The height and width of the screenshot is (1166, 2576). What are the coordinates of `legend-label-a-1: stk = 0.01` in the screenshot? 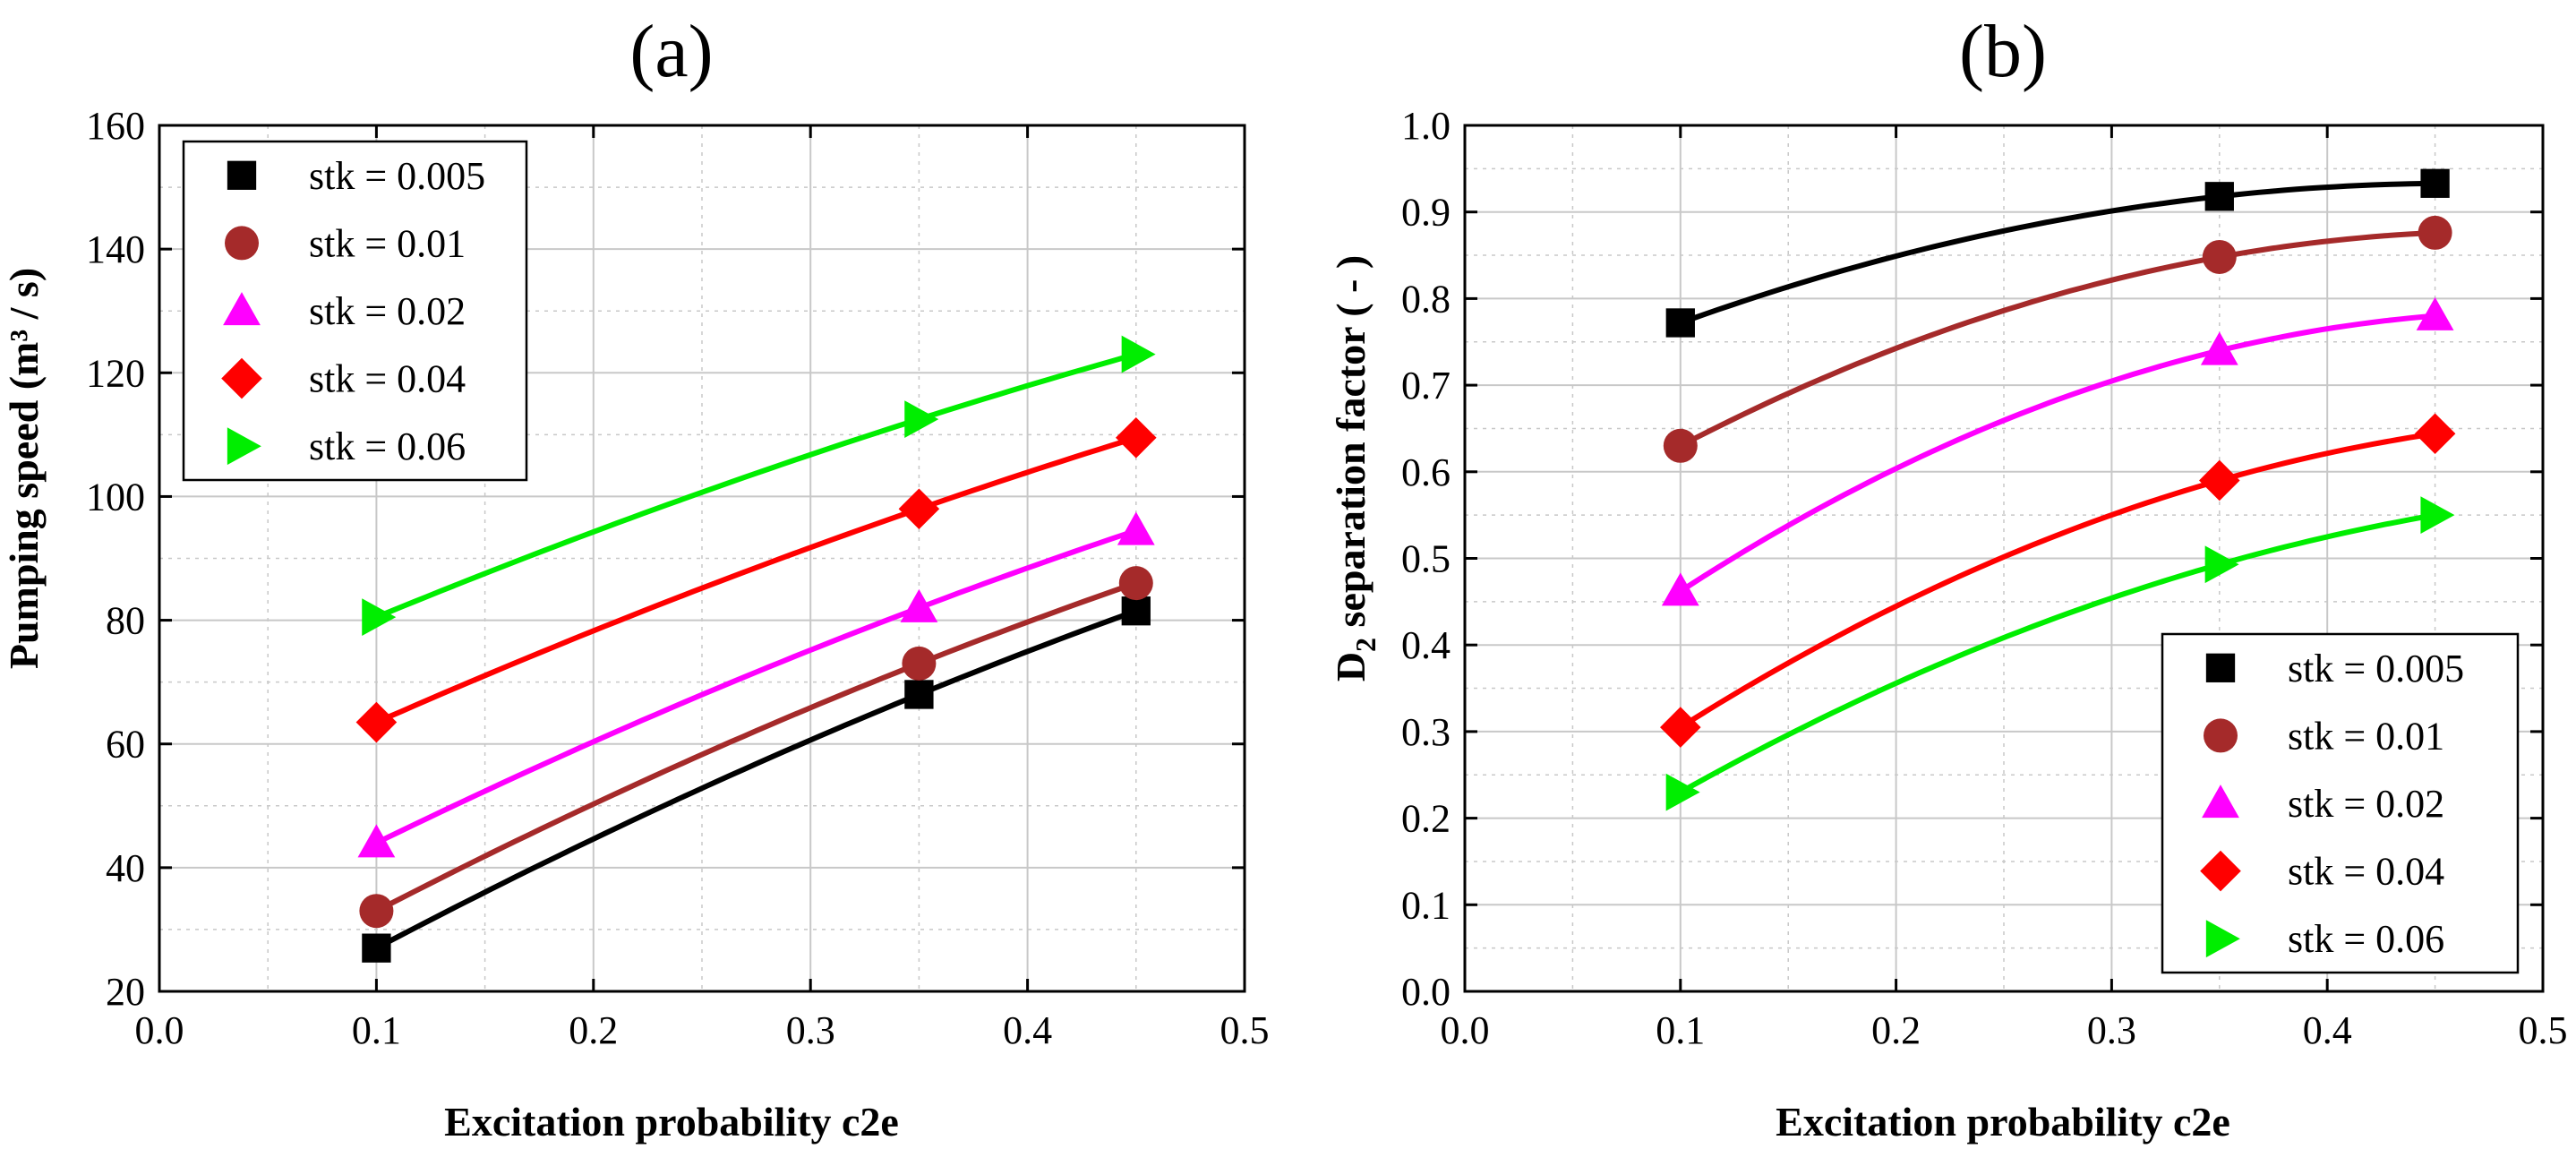 It's located at (388, 243).